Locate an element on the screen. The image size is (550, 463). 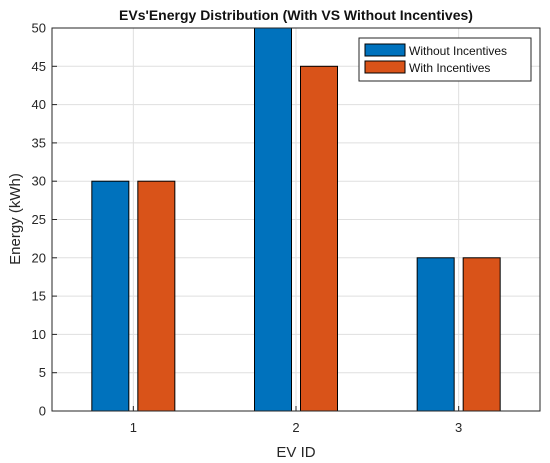
legend: Without Incentives With Incentives is located at coordinates (445, 59).